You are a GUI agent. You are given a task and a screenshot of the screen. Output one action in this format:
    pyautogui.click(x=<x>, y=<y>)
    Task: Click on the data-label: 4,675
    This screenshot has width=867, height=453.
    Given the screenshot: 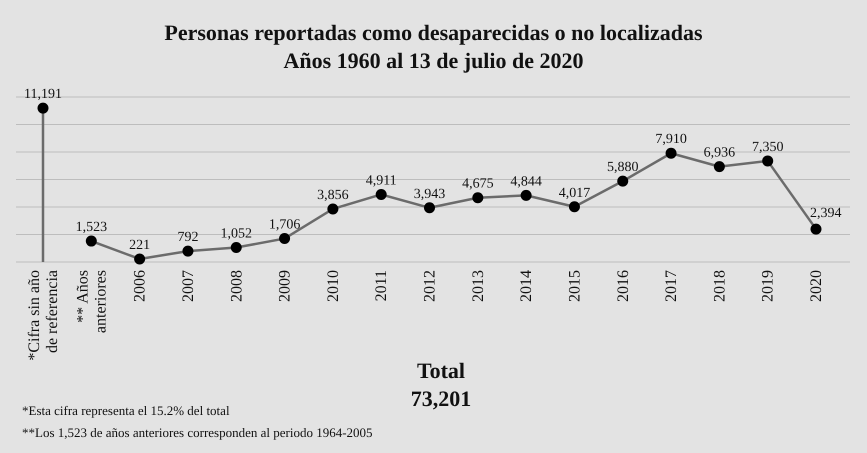 What is the action you would take?
    pyautogui.click(x=478, y=184)
    